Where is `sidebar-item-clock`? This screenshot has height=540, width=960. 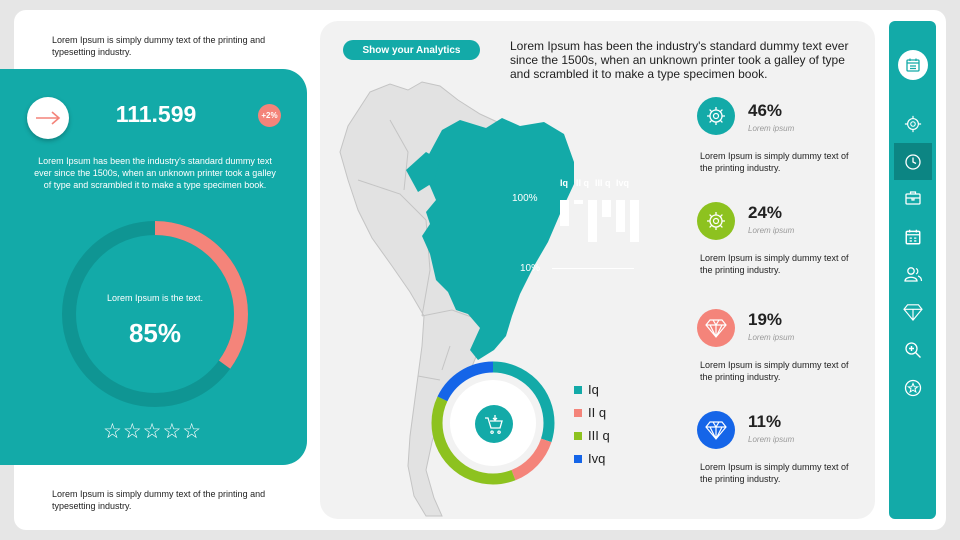
sidebar-item-clock is located at coordinates (913, 162).